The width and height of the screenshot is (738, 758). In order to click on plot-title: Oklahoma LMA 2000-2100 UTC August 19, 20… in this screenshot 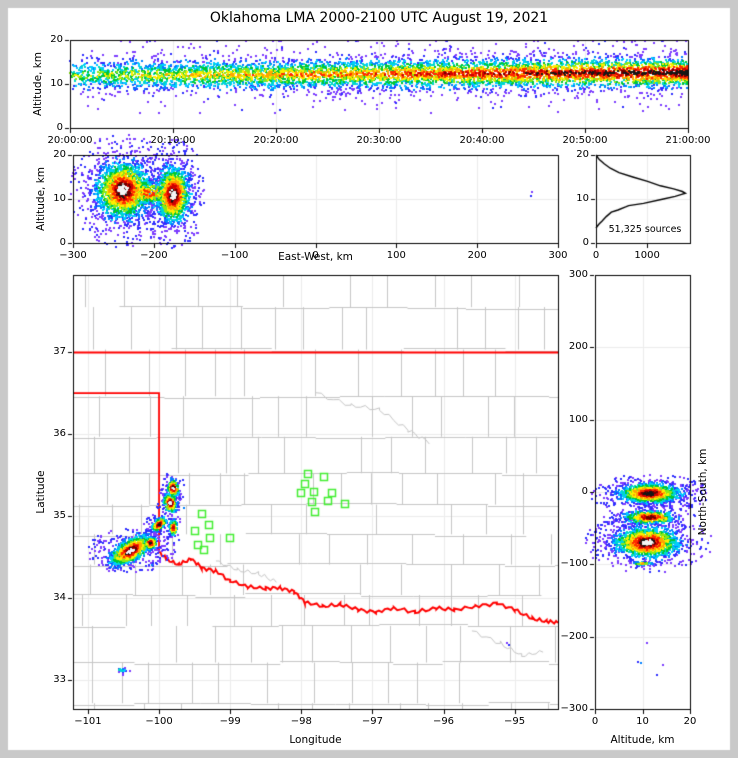, I will do `click(379, 18)`.